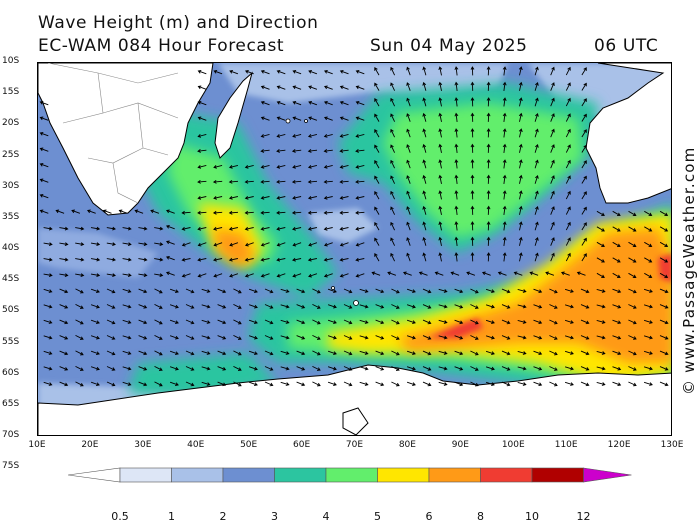 This screenshot has width=700, height=525. Describe the element at coordinates (628, 133) in the screenshot. I see `australia-landmass` at that location.